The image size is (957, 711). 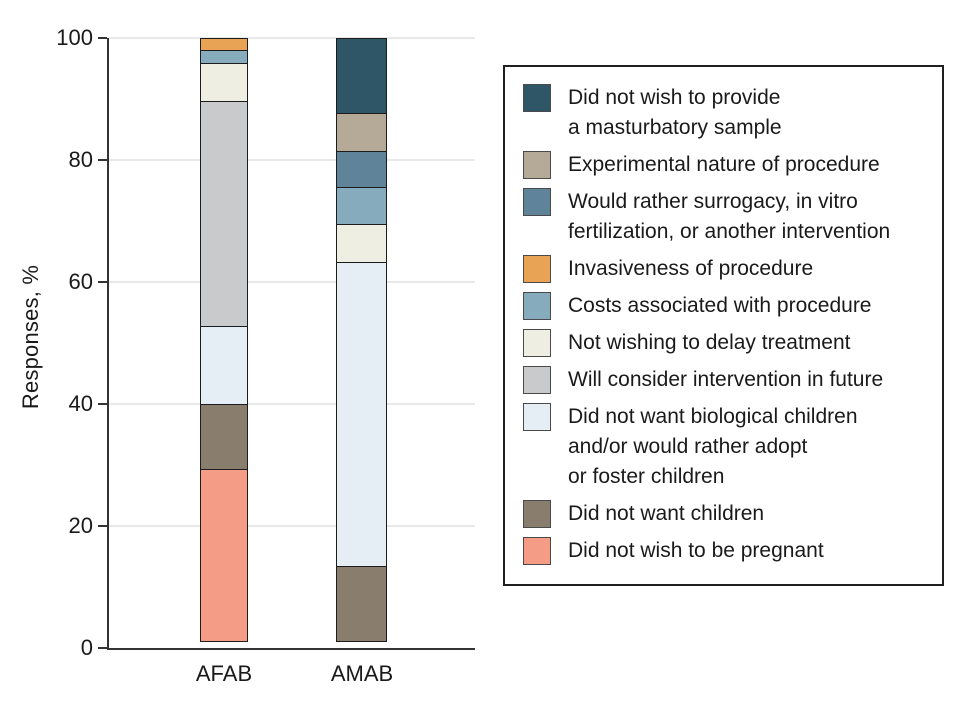 I want to click on y-tick-label-0: 0, so click(x=86, y=647).